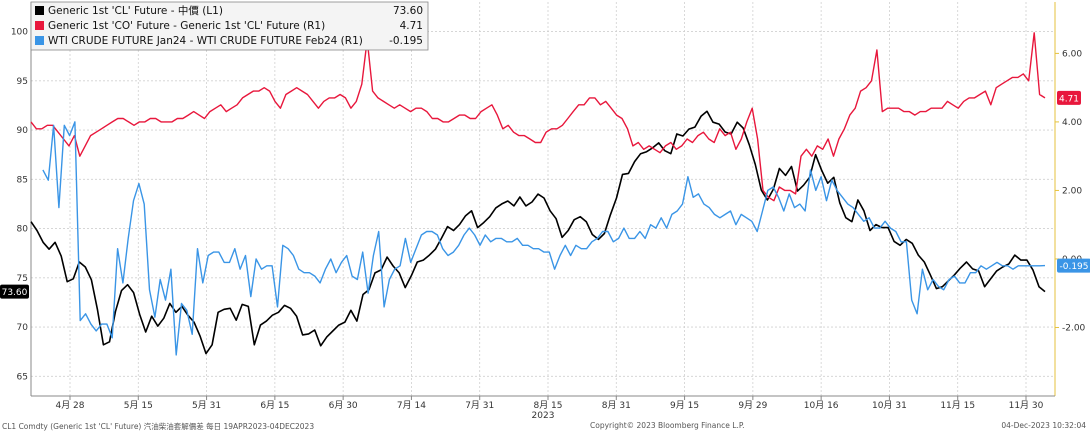 The image size is (1090, 432). What do you see at coordinates (21, 199) in the screenshot?
I see `left-axis: 65 70 75 80 85 90 95 100` at bounding box center [21, 199].